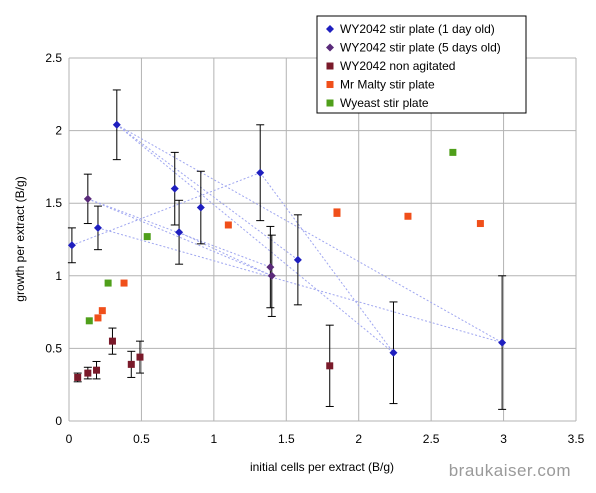  I want to click on legend-item: Wyeast stir plate, so click(377, 103).